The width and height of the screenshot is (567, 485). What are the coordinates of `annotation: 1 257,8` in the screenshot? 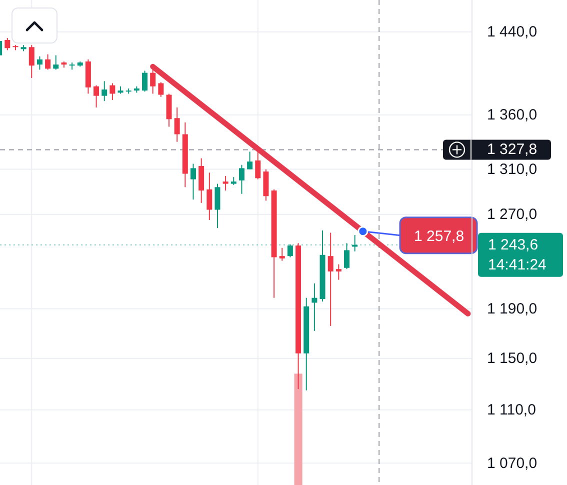 It's located at (439, 236).